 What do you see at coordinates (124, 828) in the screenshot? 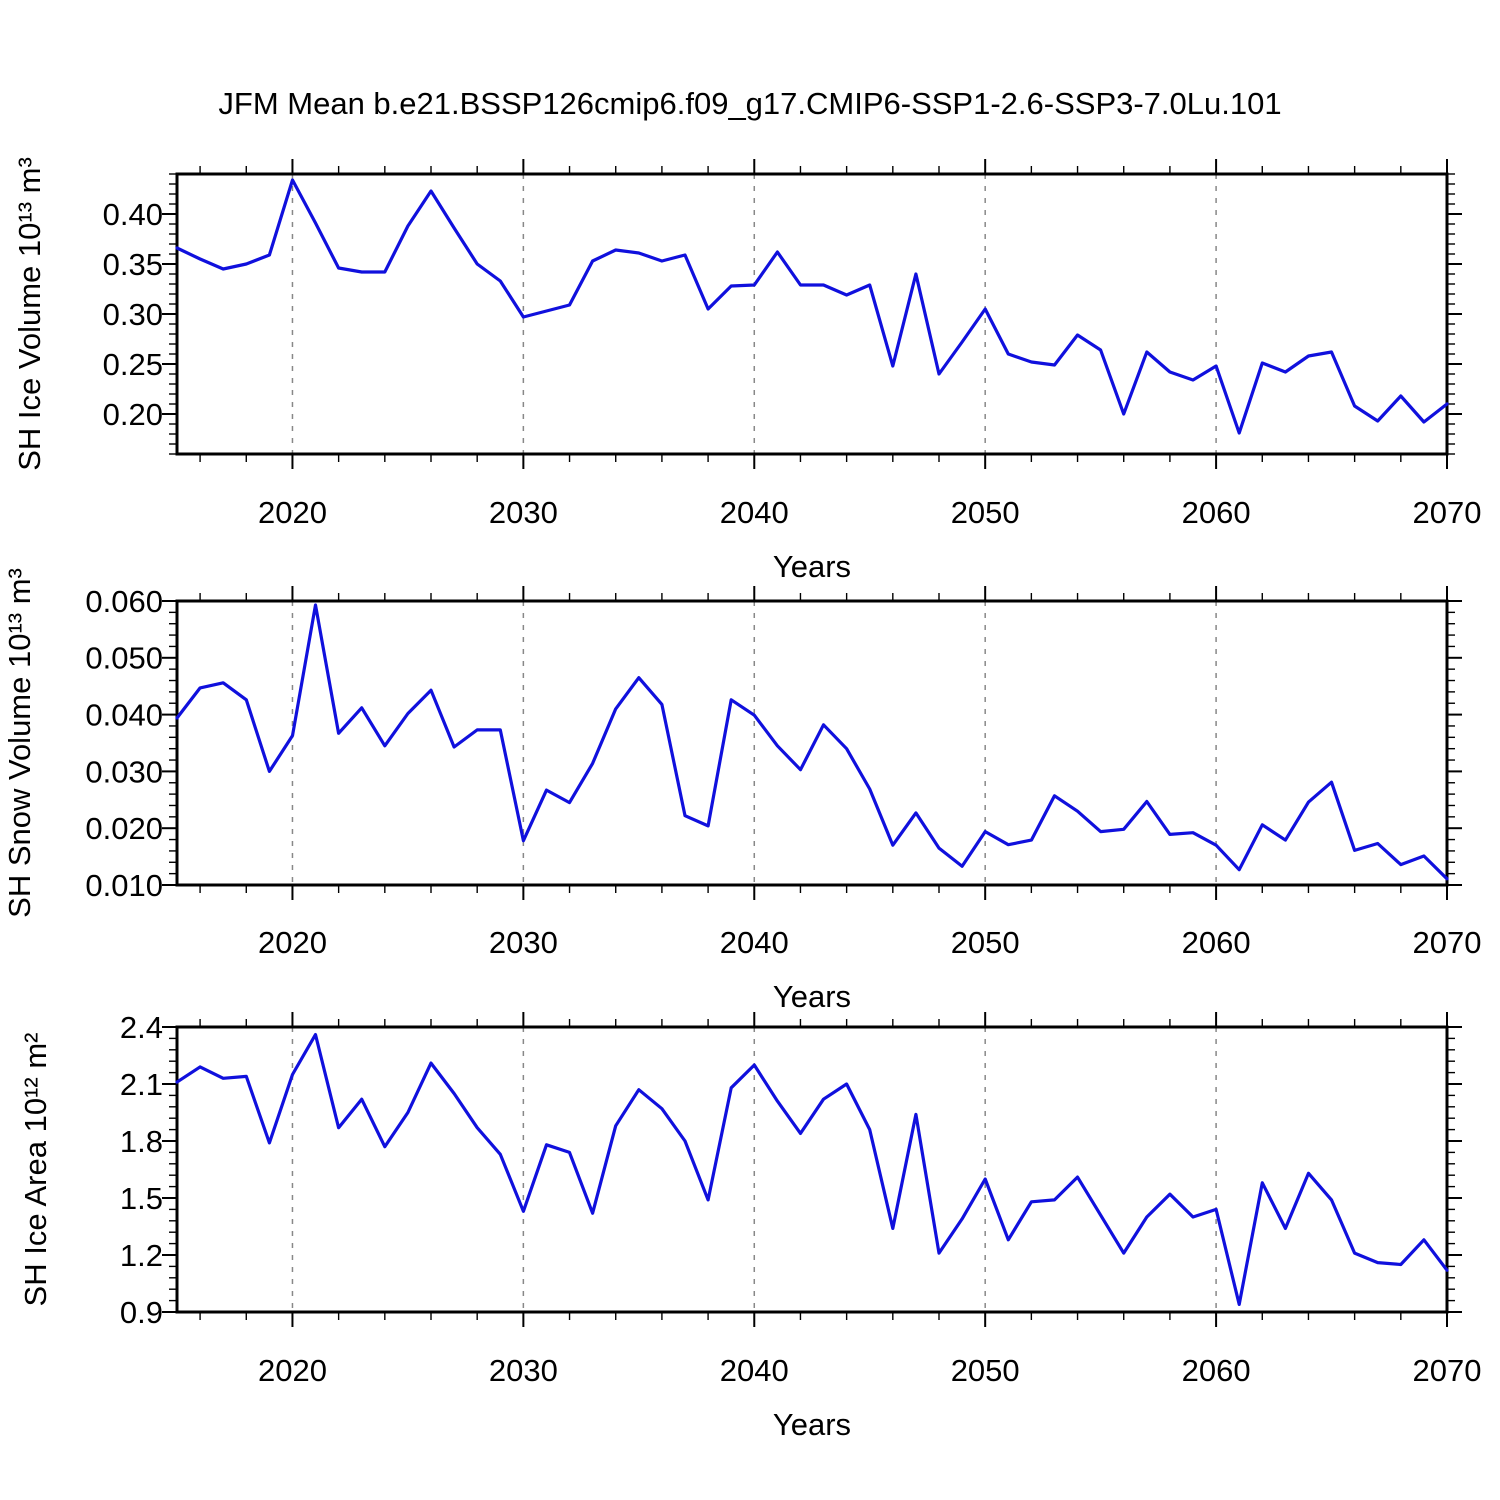
I see `y-tick-label: 0.020` at bounding box center [124, 828].